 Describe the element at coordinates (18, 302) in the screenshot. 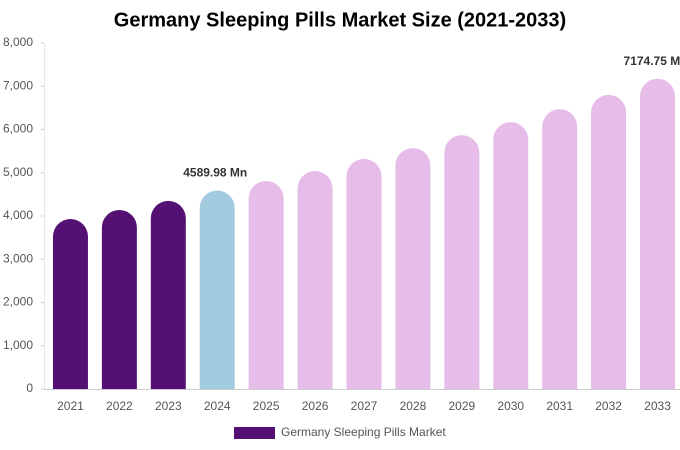

I see `y-tick-label: 2,000` at that location.